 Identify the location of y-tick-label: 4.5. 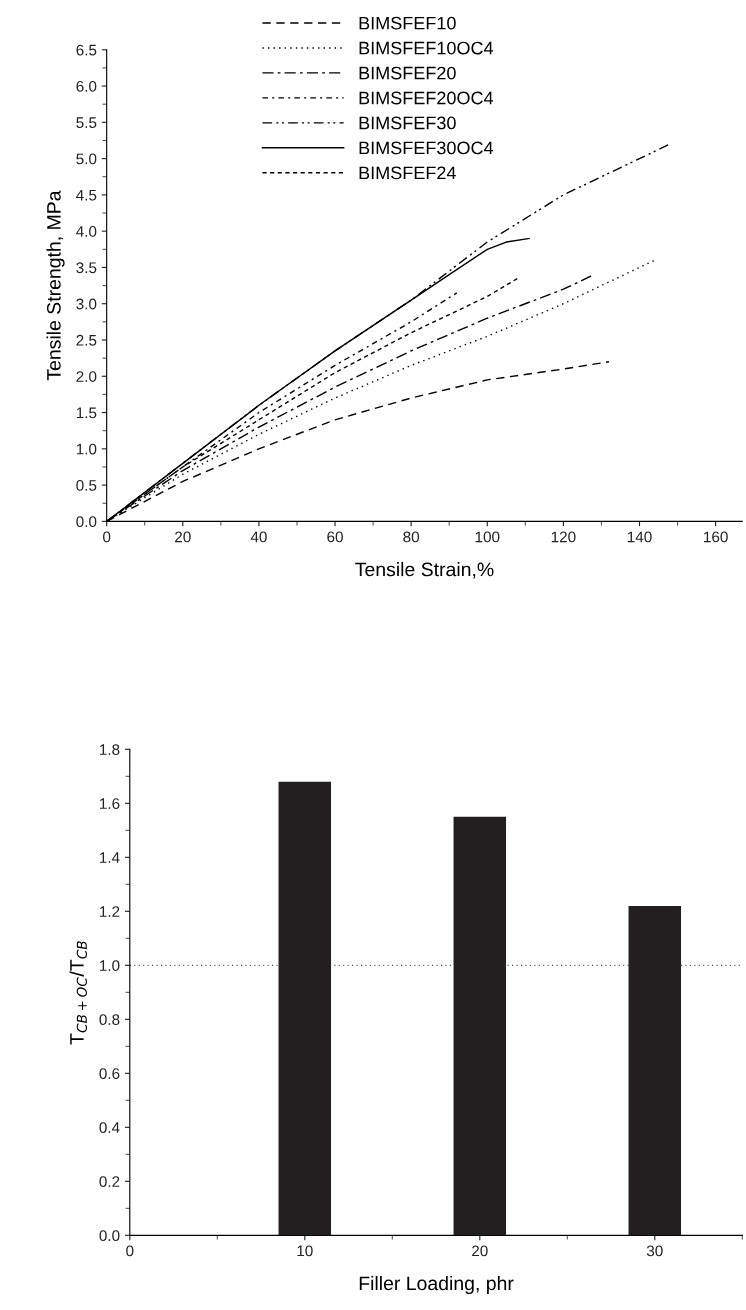
(86, 195).